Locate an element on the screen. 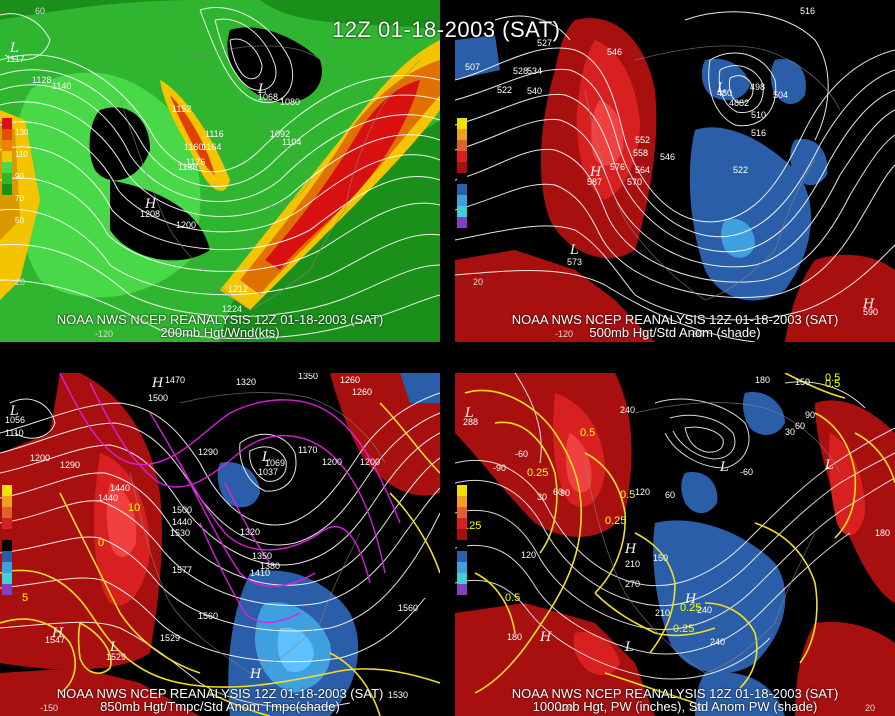 This screenshot has height=716, width=895. legend-label: 130 is located at coordinates (22, 132).